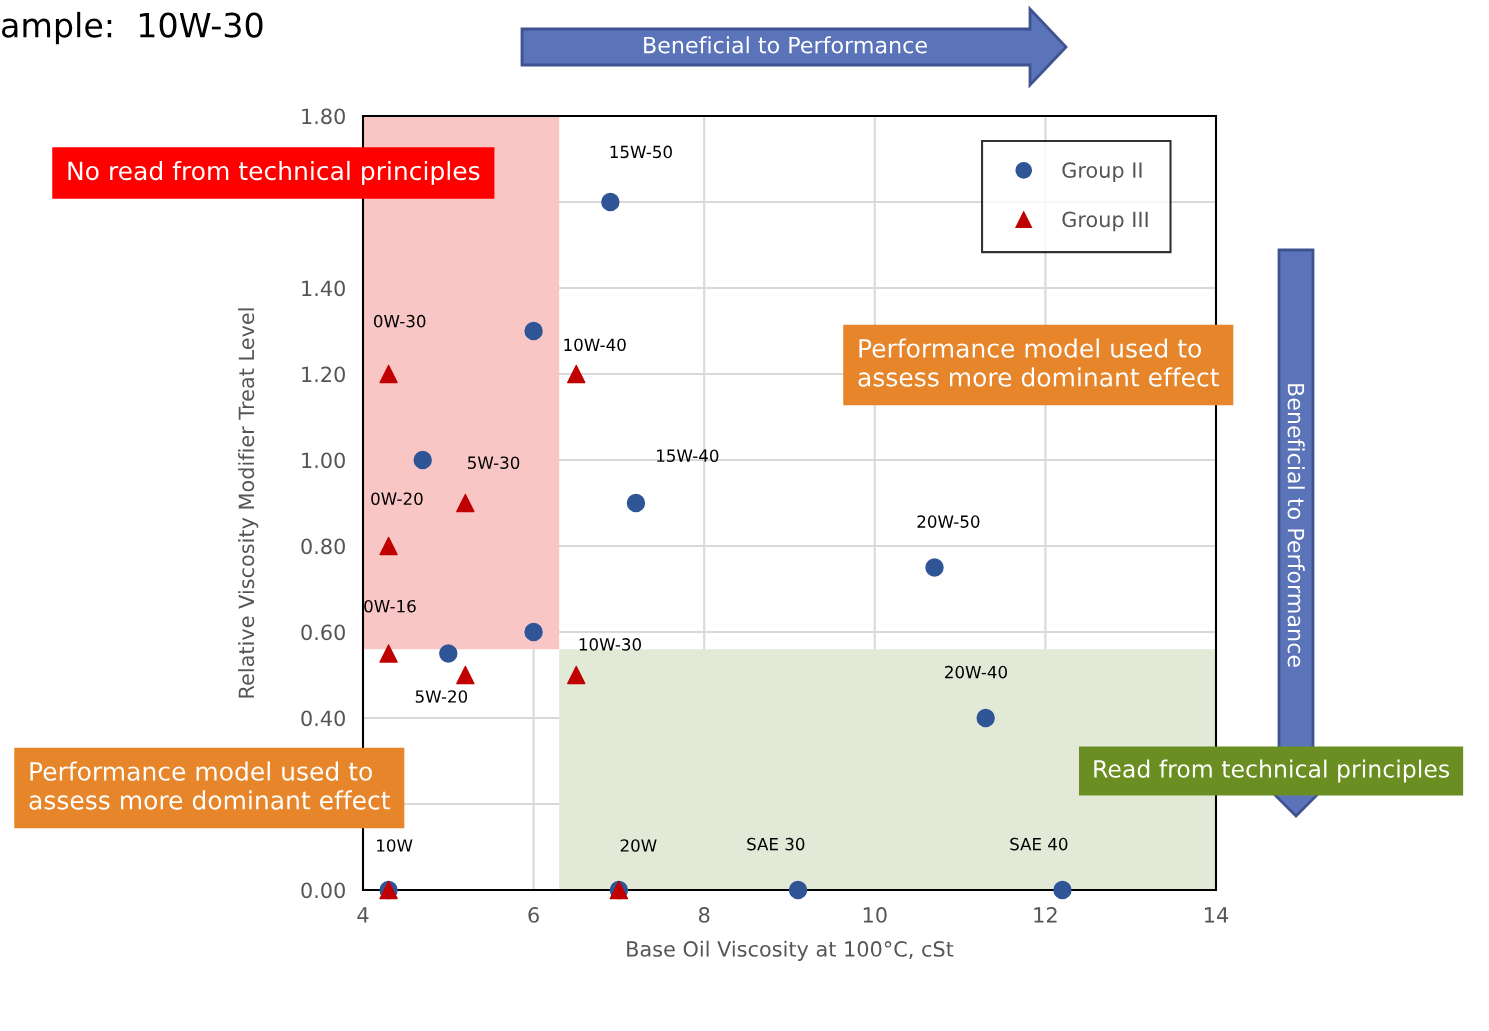 The image size is (1489, 1031). What do you see at coordinates (875, 915) in the screenshot?
I see `x-tick-label: 10` at bounding box center [875, 915].